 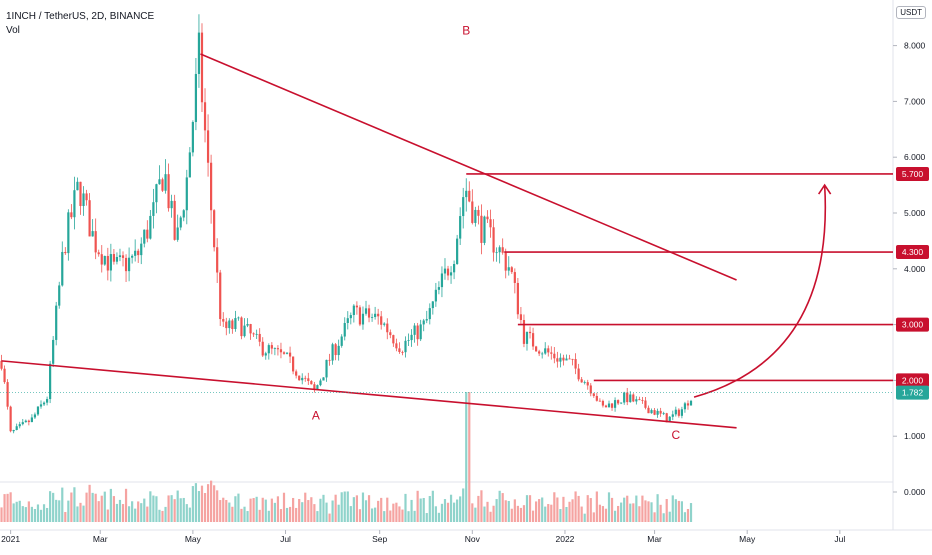 I want to click on x-tick-label-7: Mar, so click(x=654, y=539).